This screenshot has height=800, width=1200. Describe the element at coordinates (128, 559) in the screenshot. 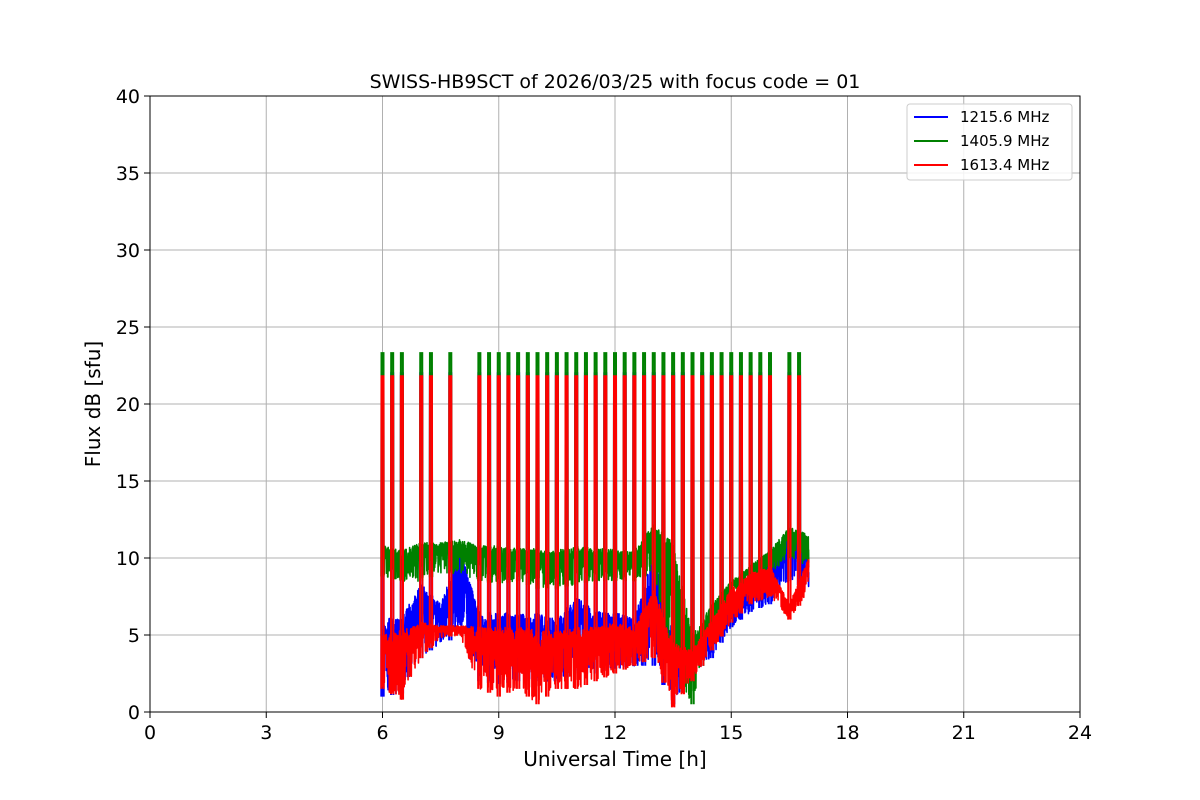

I see `y-tick-label: 10` at that location.